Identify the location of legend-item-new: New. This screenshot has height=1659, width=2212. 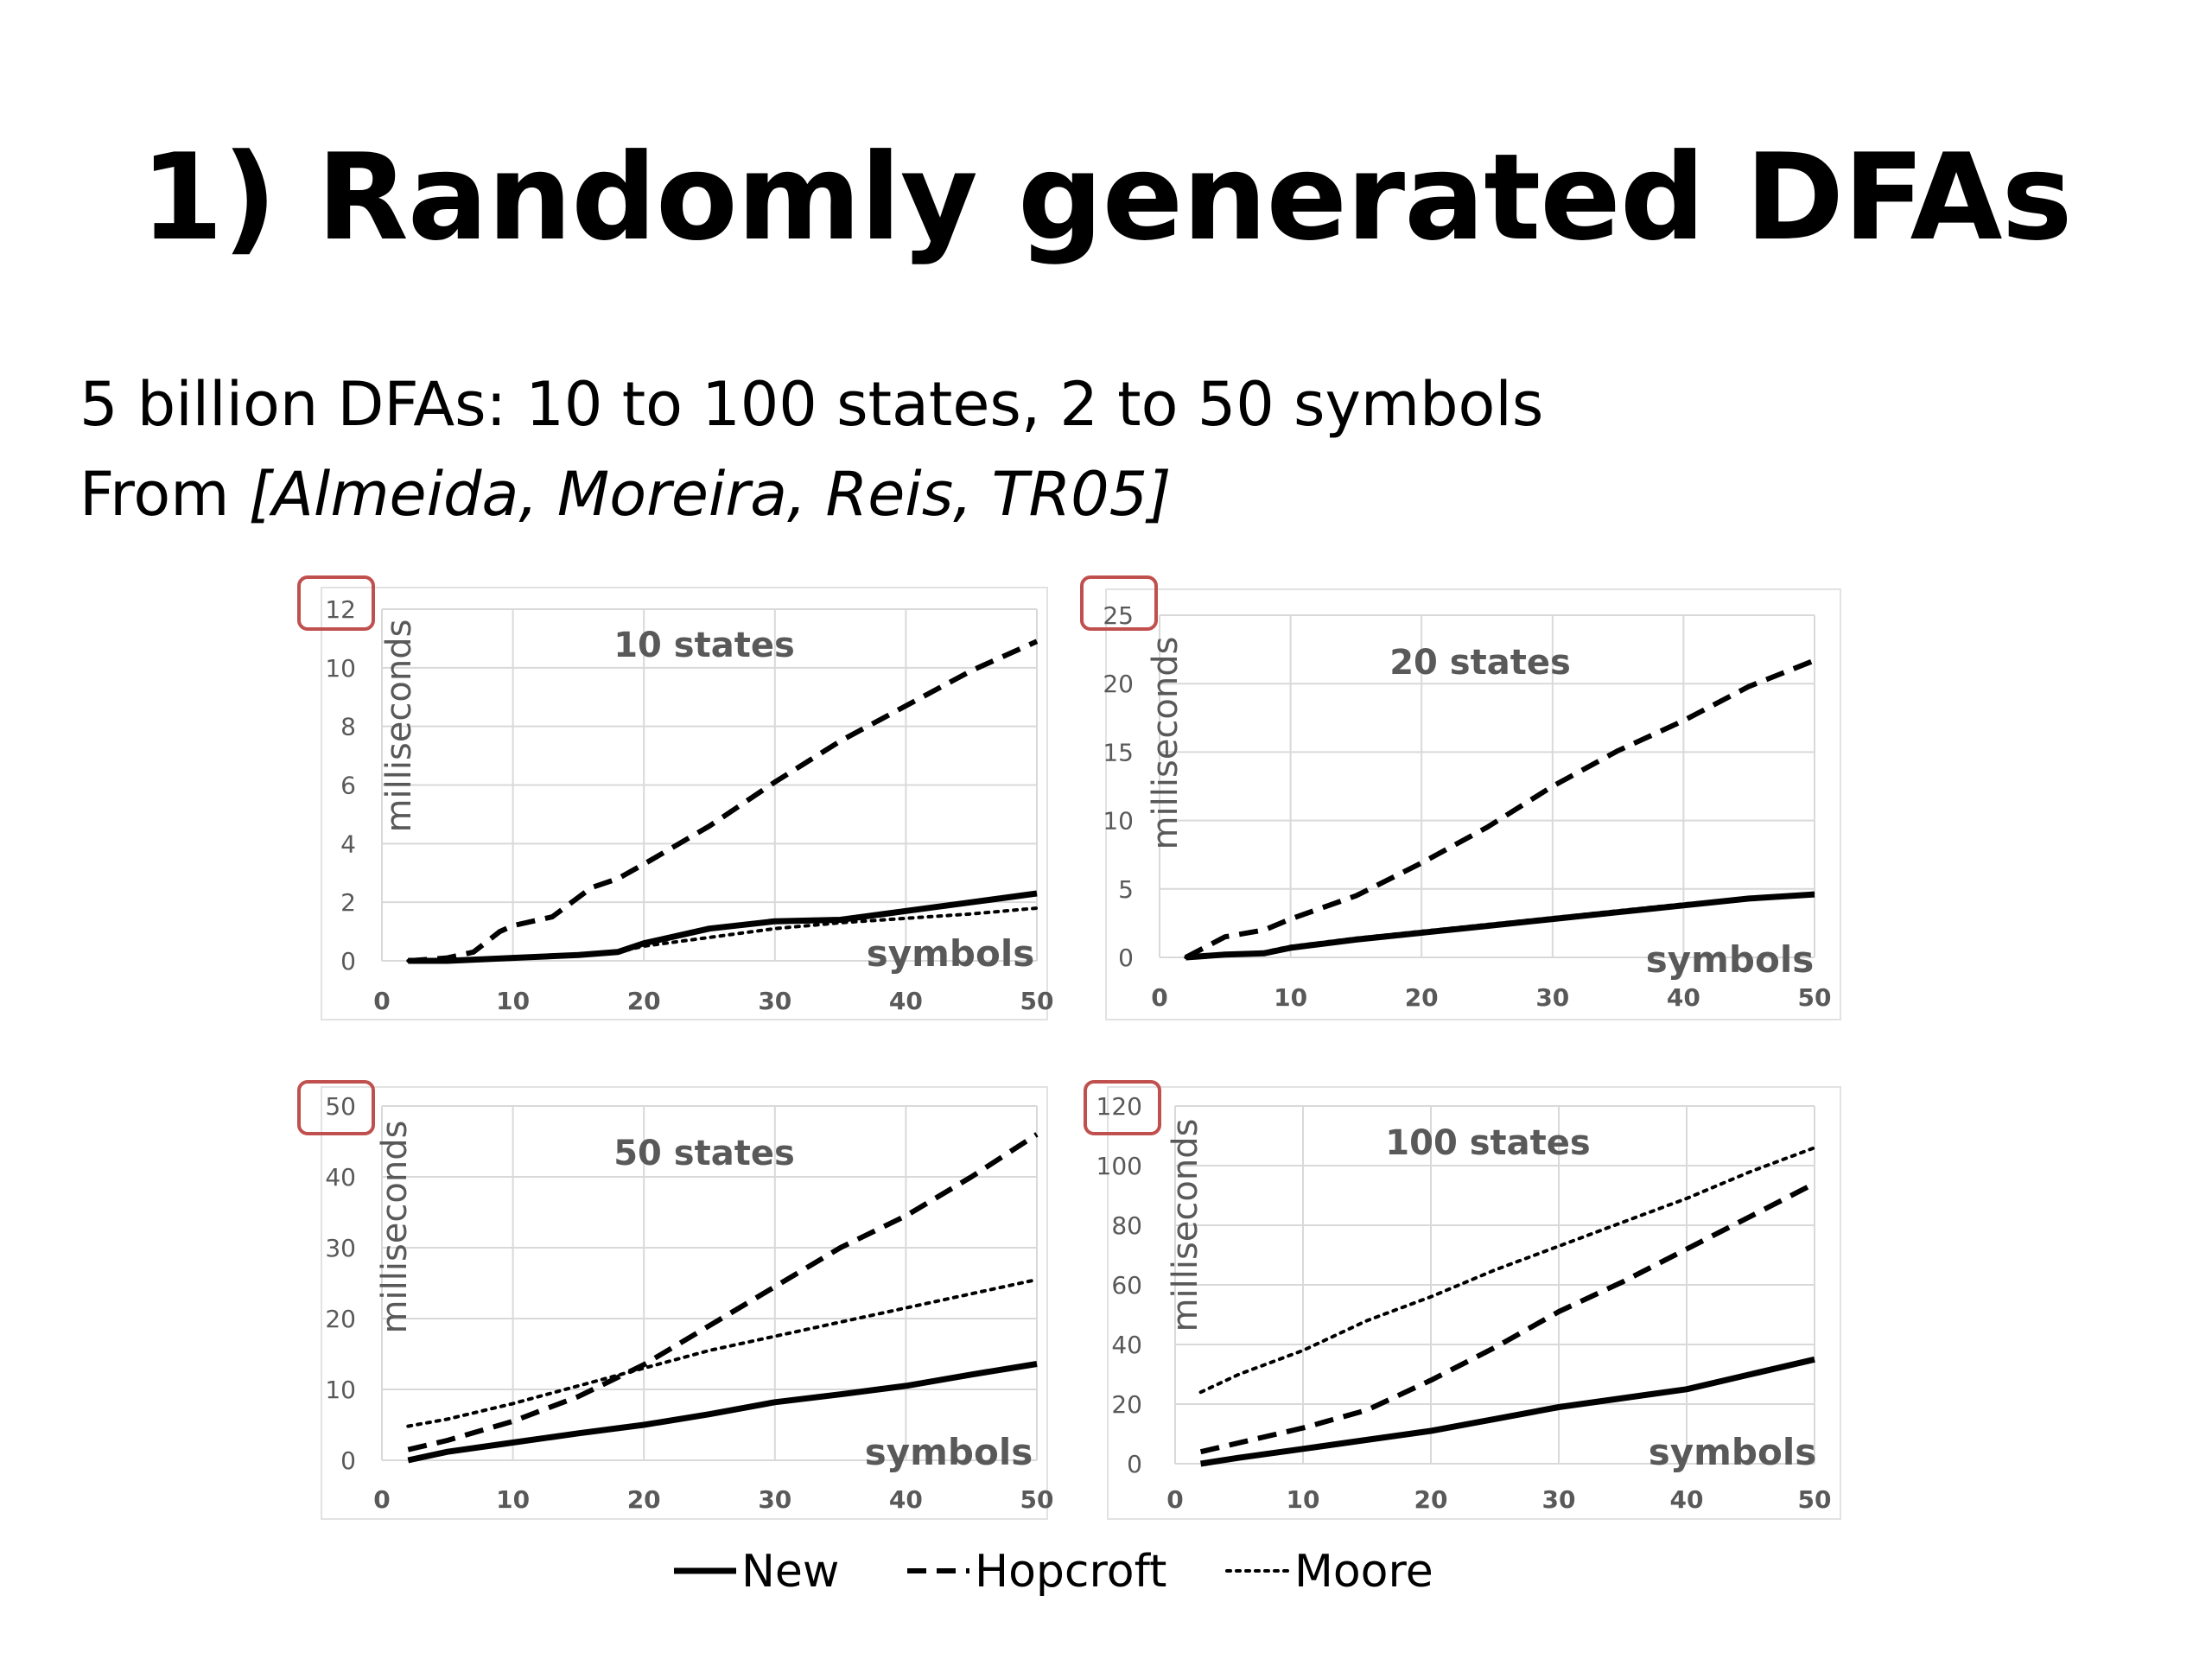
(756, 1572).